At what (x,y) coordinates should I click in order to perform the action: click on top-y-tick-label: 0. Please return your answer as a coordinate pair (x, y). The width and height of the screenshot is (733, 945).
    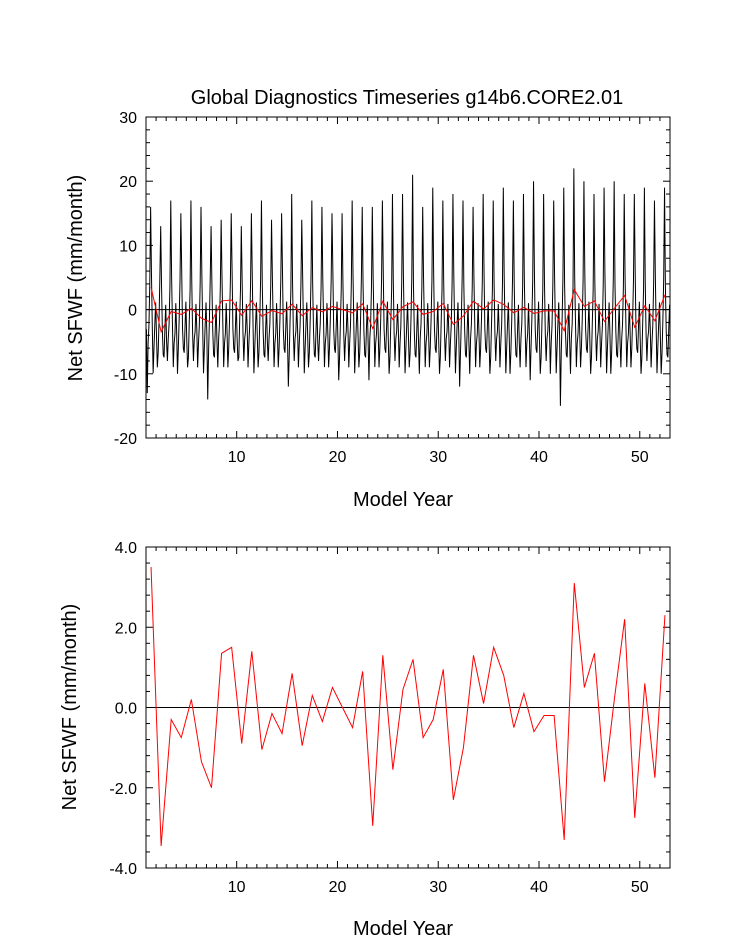
    Looking at the image, I should click on (132, 311).